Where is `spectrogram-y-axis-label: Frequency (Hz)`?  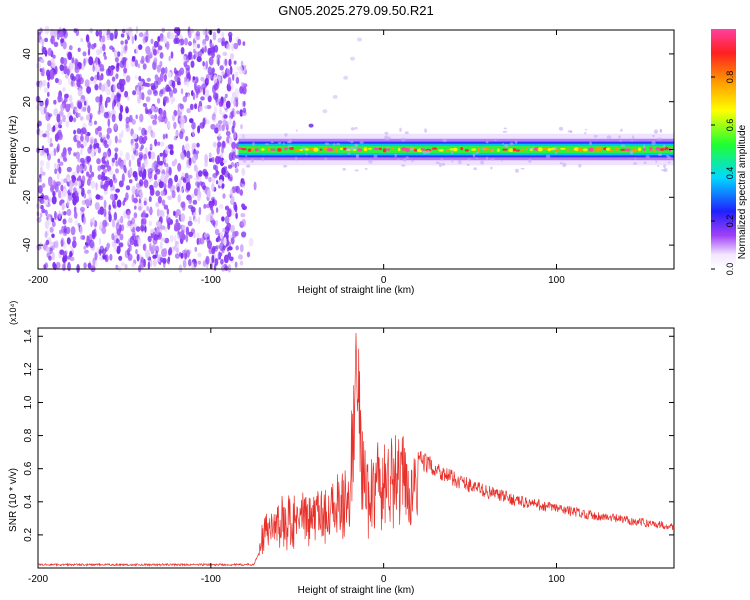 spectrogram-y-axis-label: Frequency (Hz) is located at coordinates (13, 150).